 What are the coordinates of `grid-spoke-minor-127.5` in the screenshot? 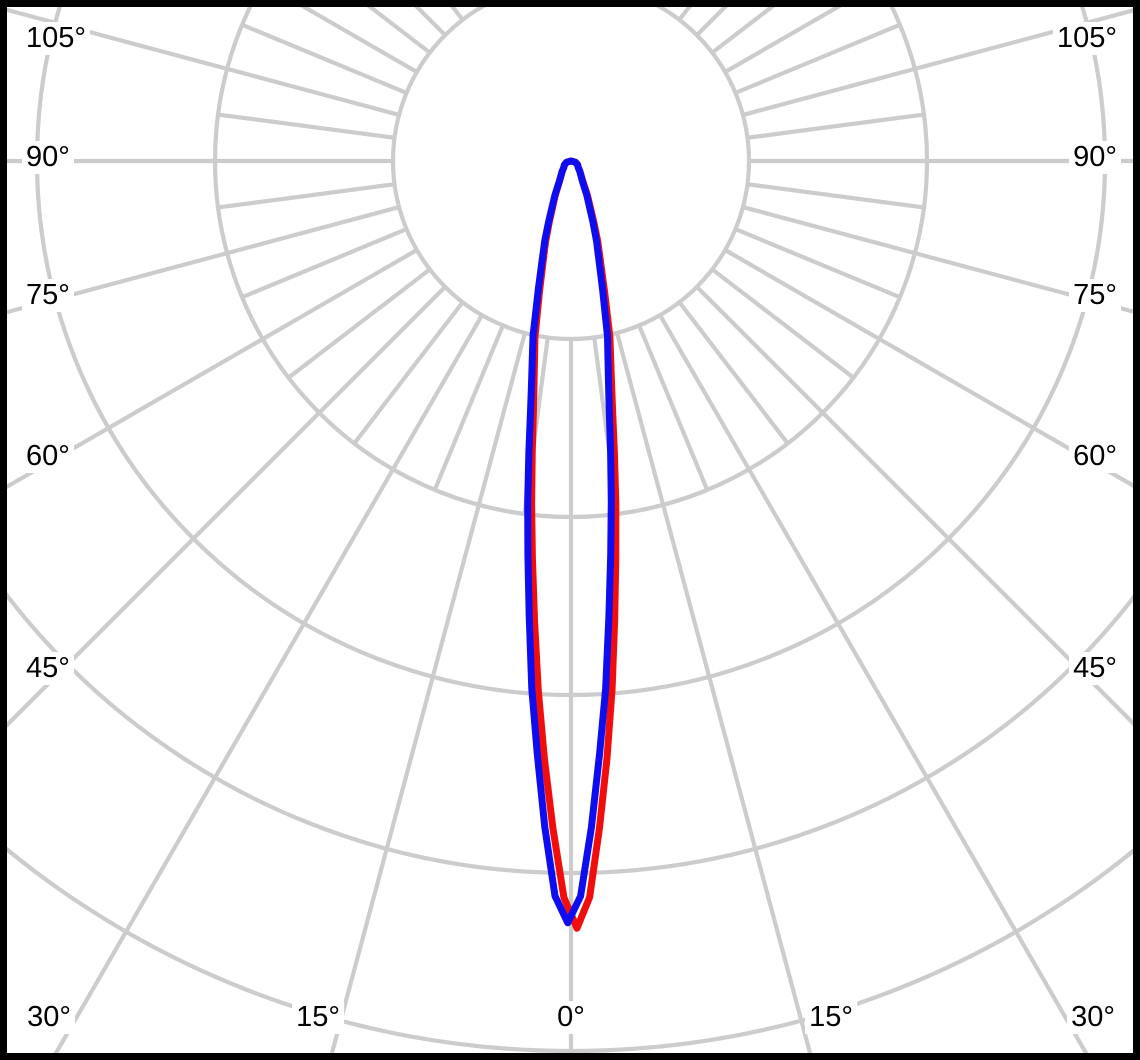 It's located at (743, 31).